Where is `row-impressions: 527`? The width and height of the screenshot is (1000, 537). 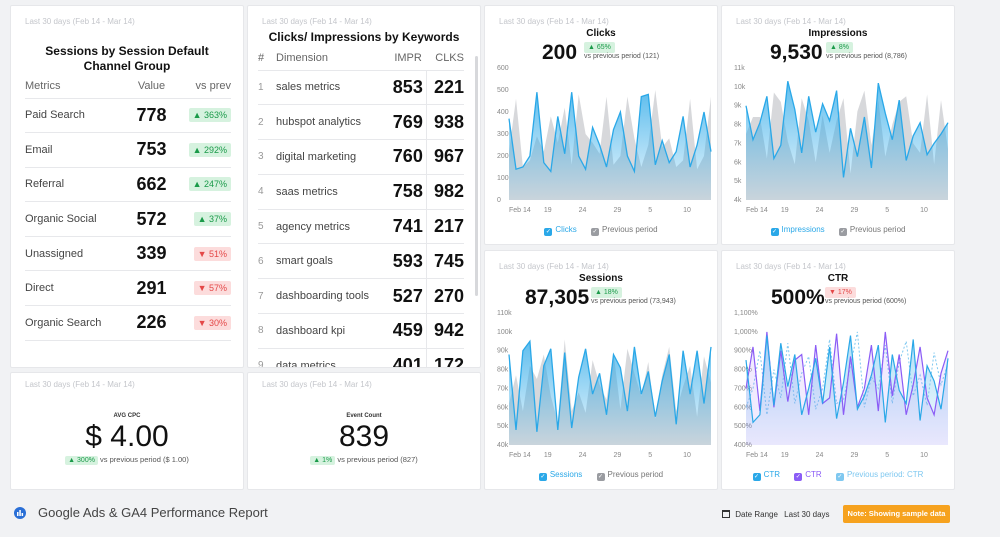
row-impressions: 527 is located at coordinates (408, 296).